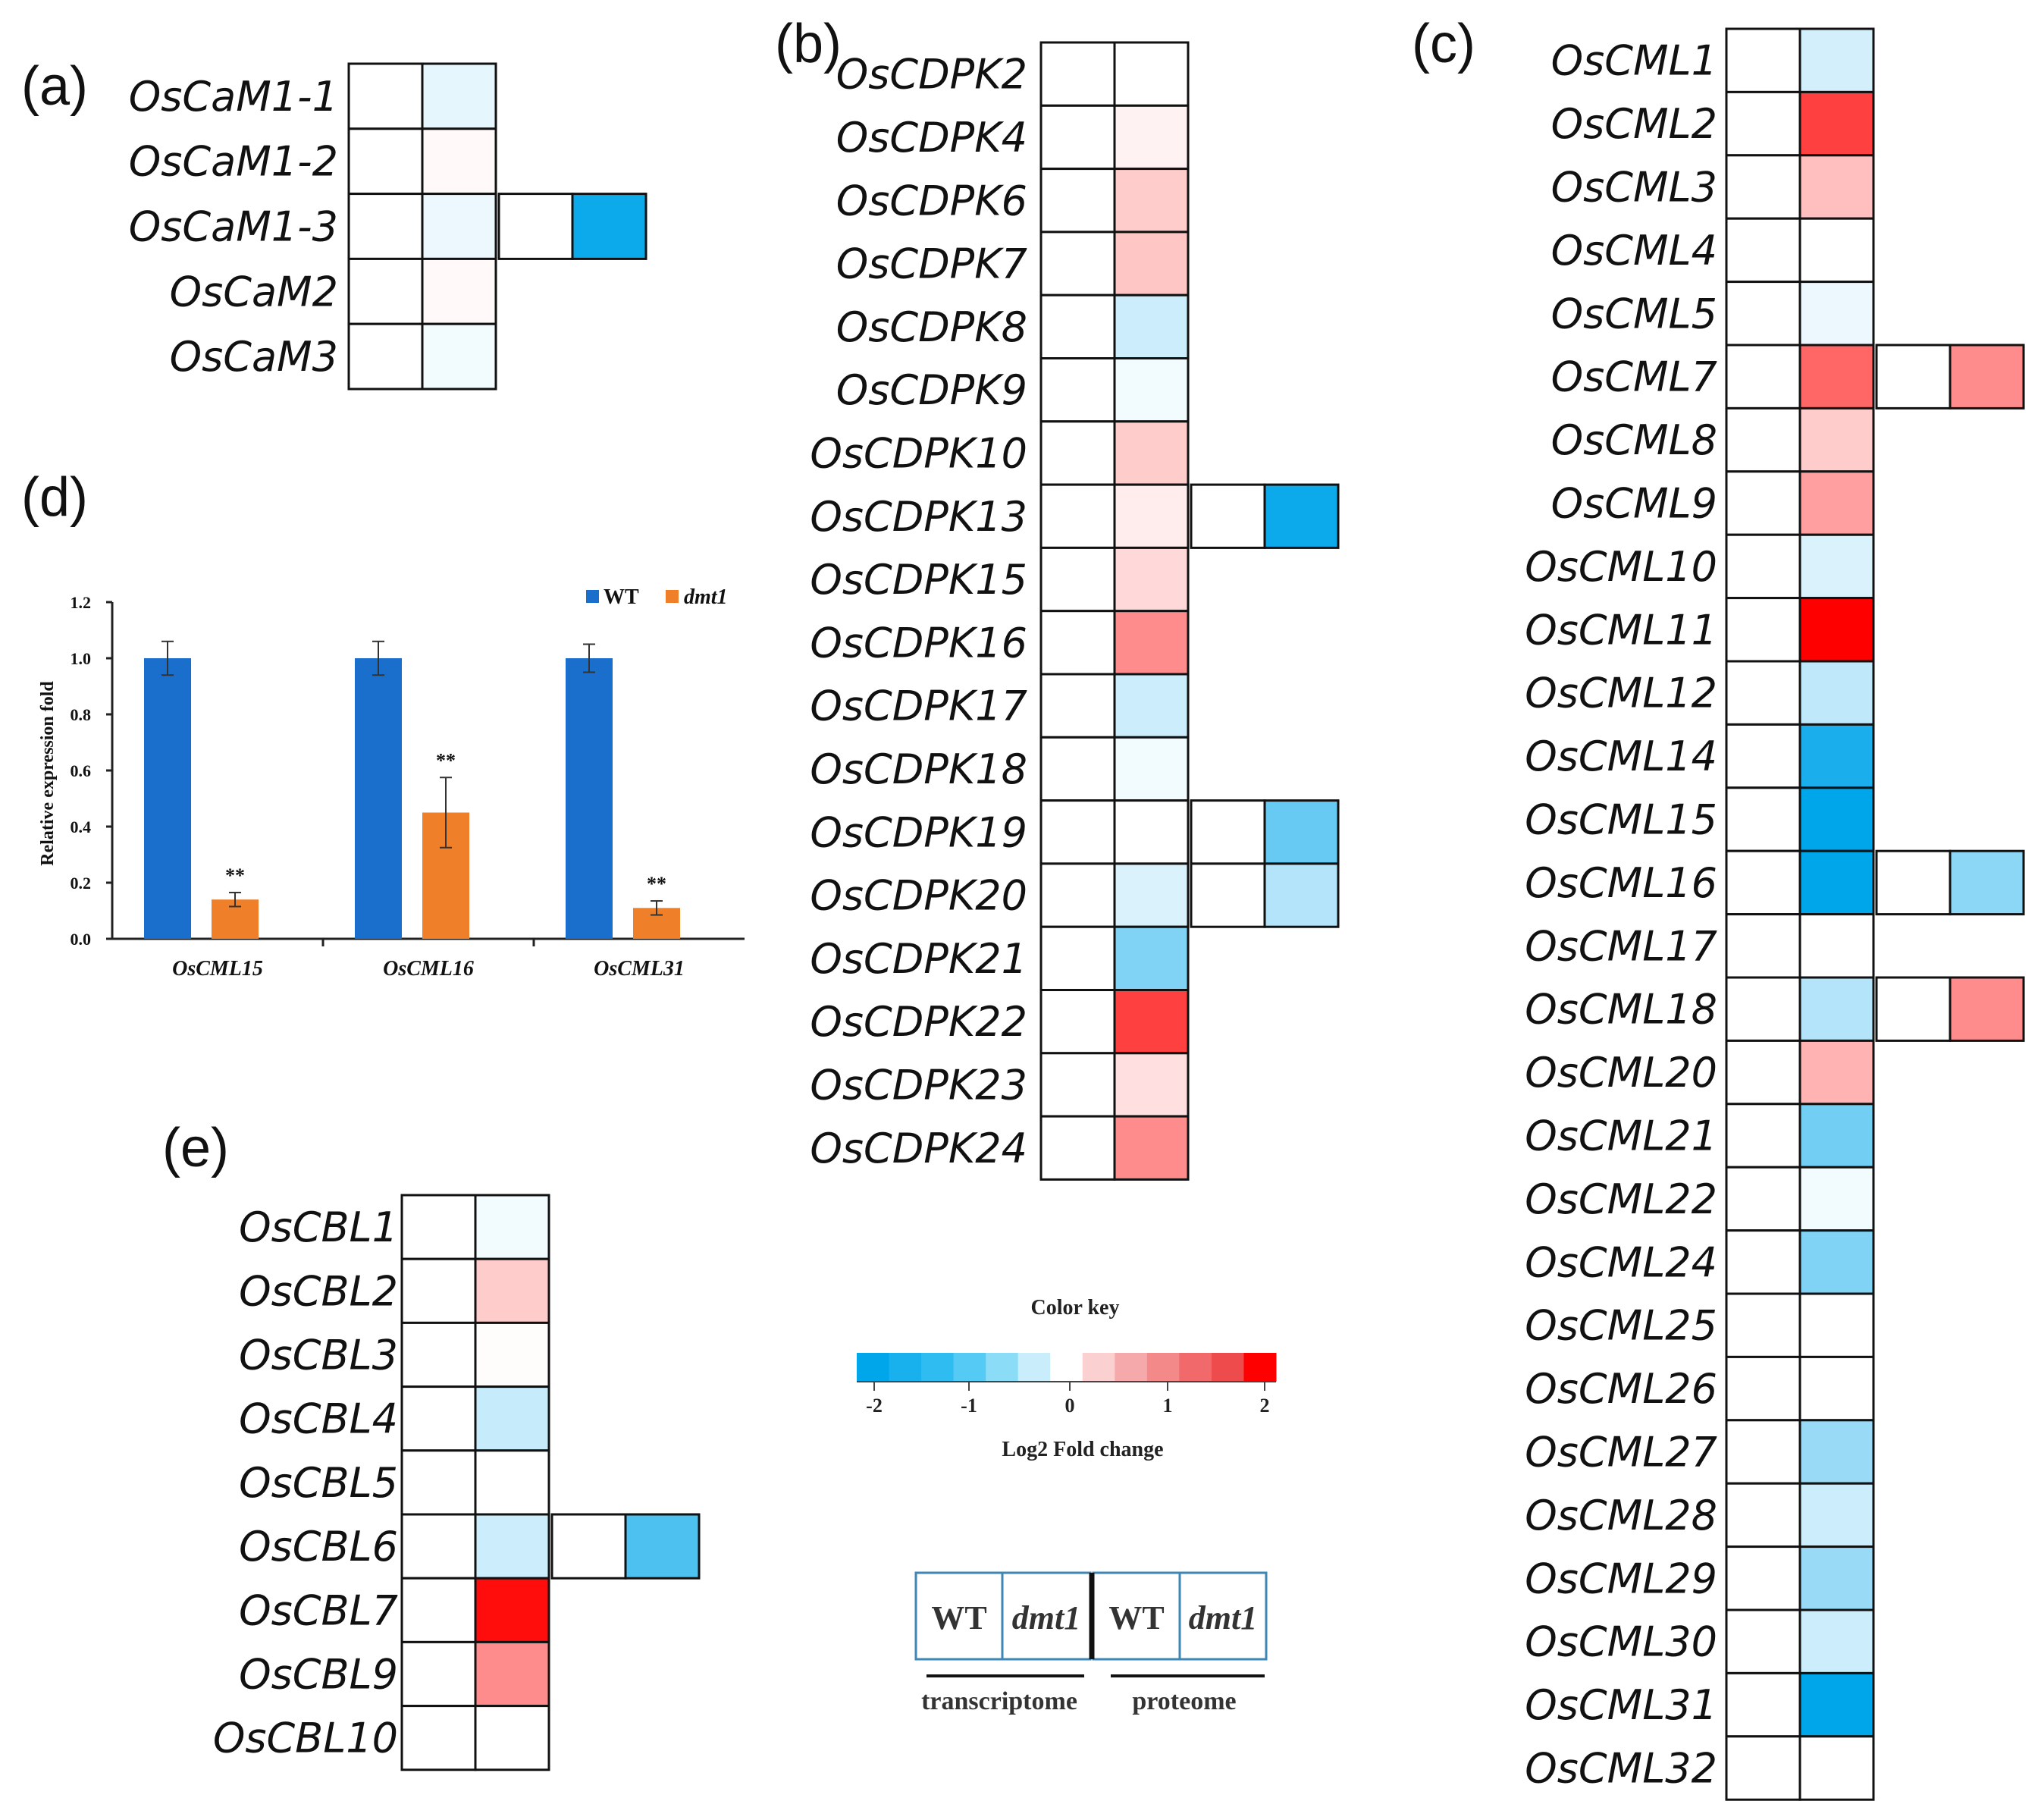  Describe the element at coordinates (319, 1483) in the screenshot. I see `gene-label: OsCBL5` at that location.